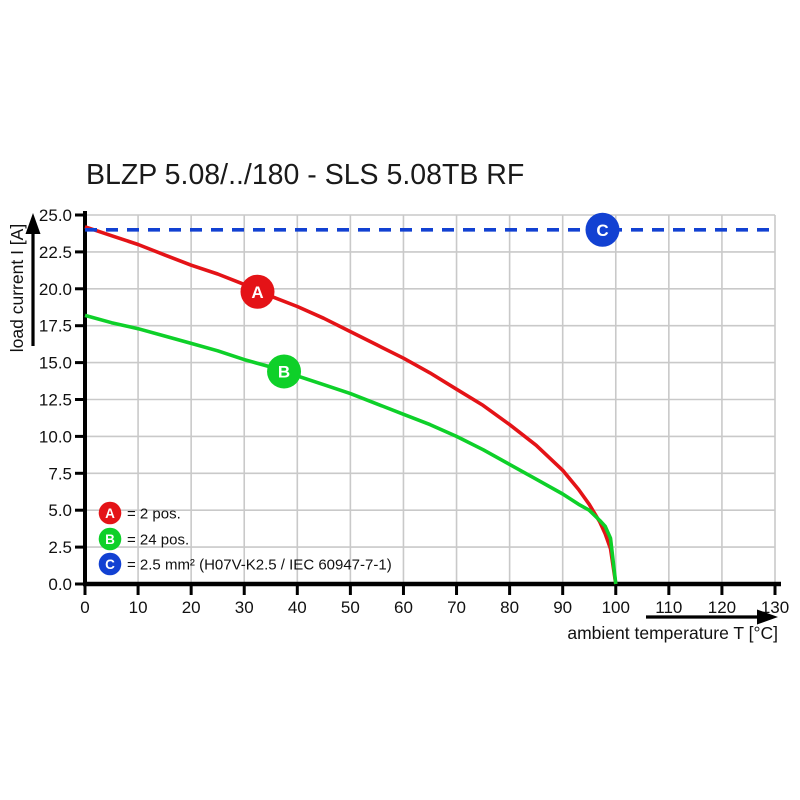  What do you see at coordinates (158, 539) in the screenshot?
I see `legend-label: = 24 pos.` at bounding box center [158, 539].